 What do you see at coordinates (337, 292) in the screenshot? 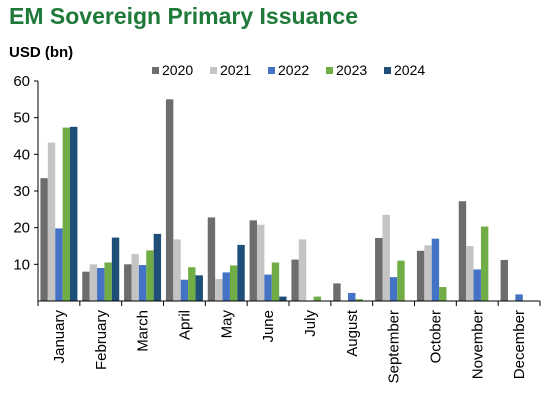
I see `bar-2020-august` at bounding box center [337, 292].